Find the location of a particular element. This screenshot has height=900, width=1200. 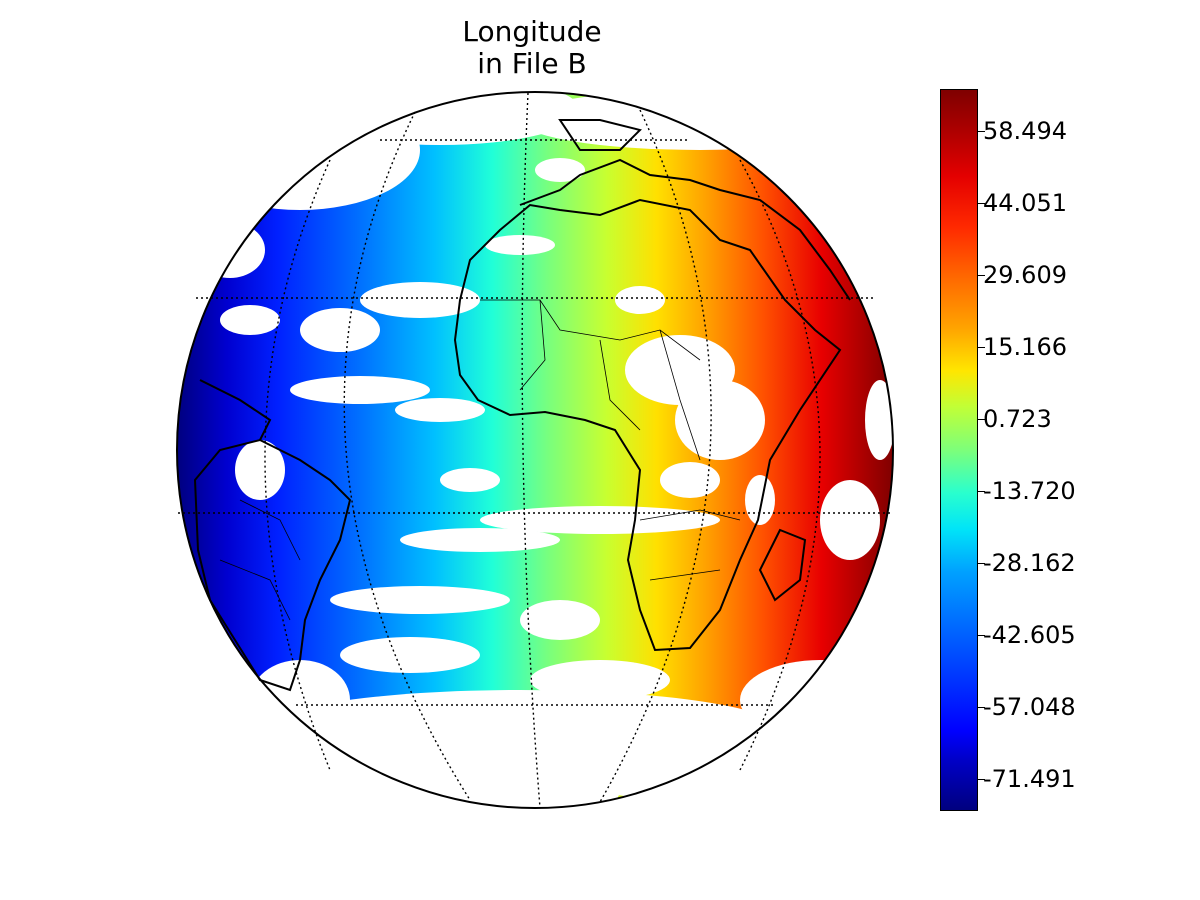

colorbar-tick-label: -71.491 is located at coordinates (1029, 778).